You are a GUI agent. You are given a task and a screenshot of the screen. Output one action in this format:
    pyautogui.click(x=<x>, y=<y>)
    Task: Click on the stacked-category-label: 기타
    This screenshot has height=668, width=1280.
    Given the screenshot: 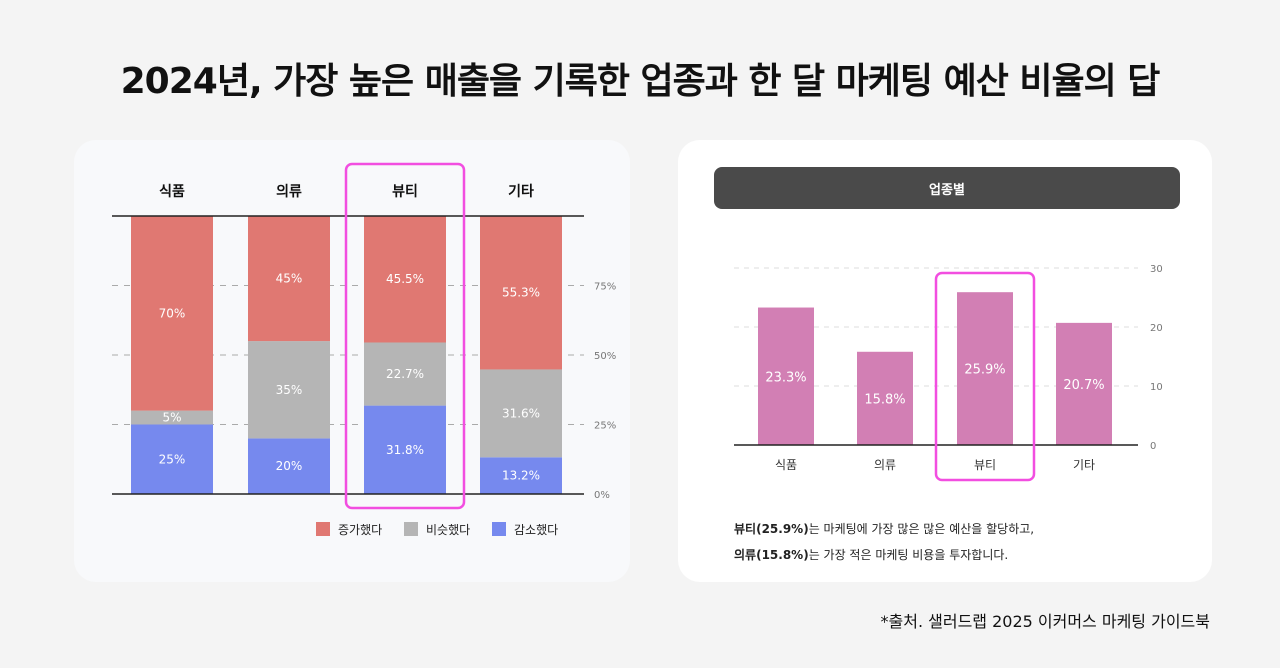 What is the action you would take?
    pyautogui.click(x=521, y=192)
    